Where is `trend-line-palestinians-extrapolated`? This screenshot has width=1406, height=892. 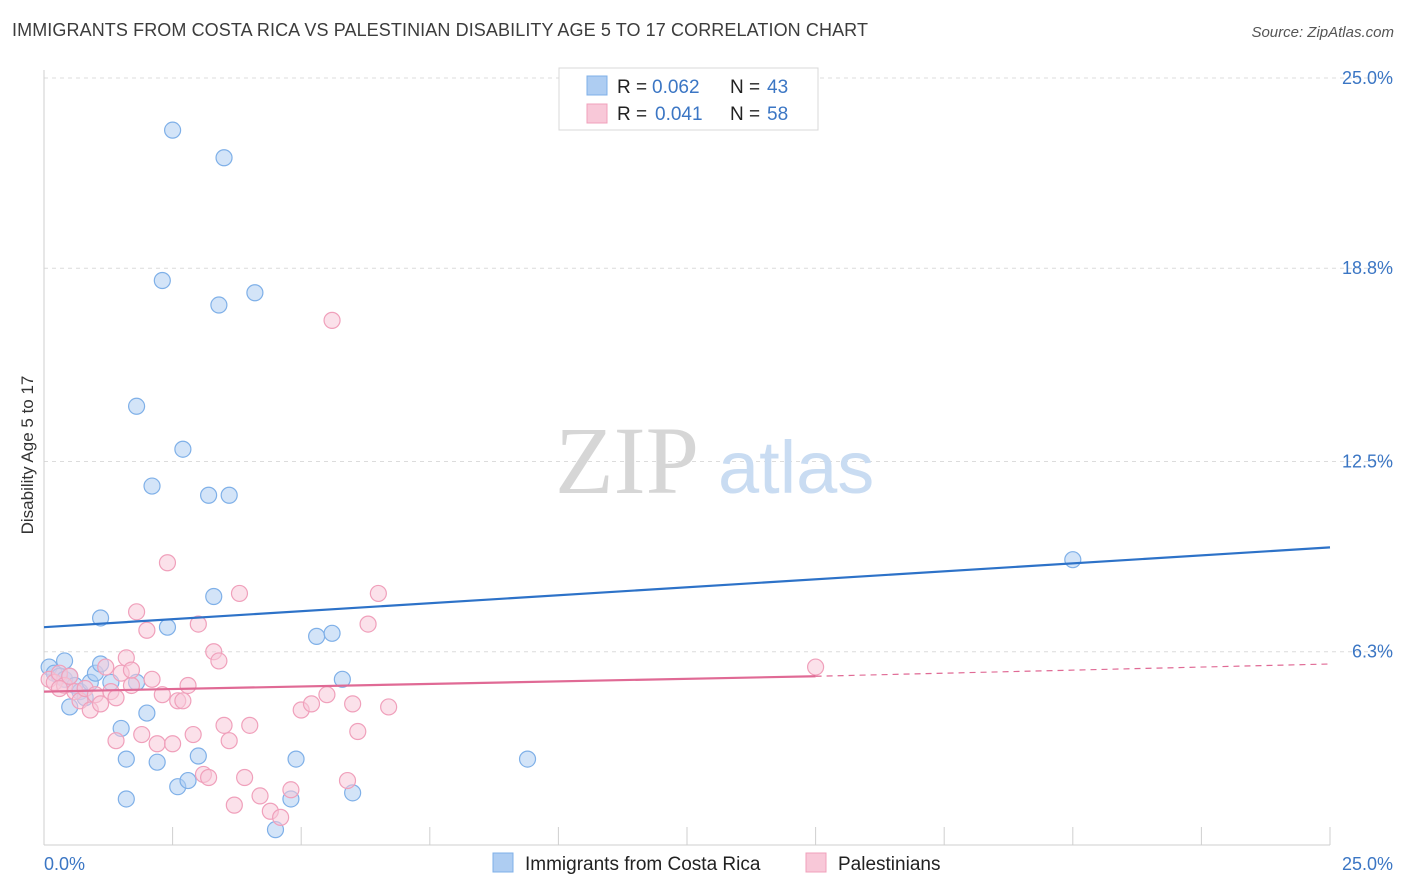 trend-line-palestinians-extrapolated is located at coordinates (1073, 670).